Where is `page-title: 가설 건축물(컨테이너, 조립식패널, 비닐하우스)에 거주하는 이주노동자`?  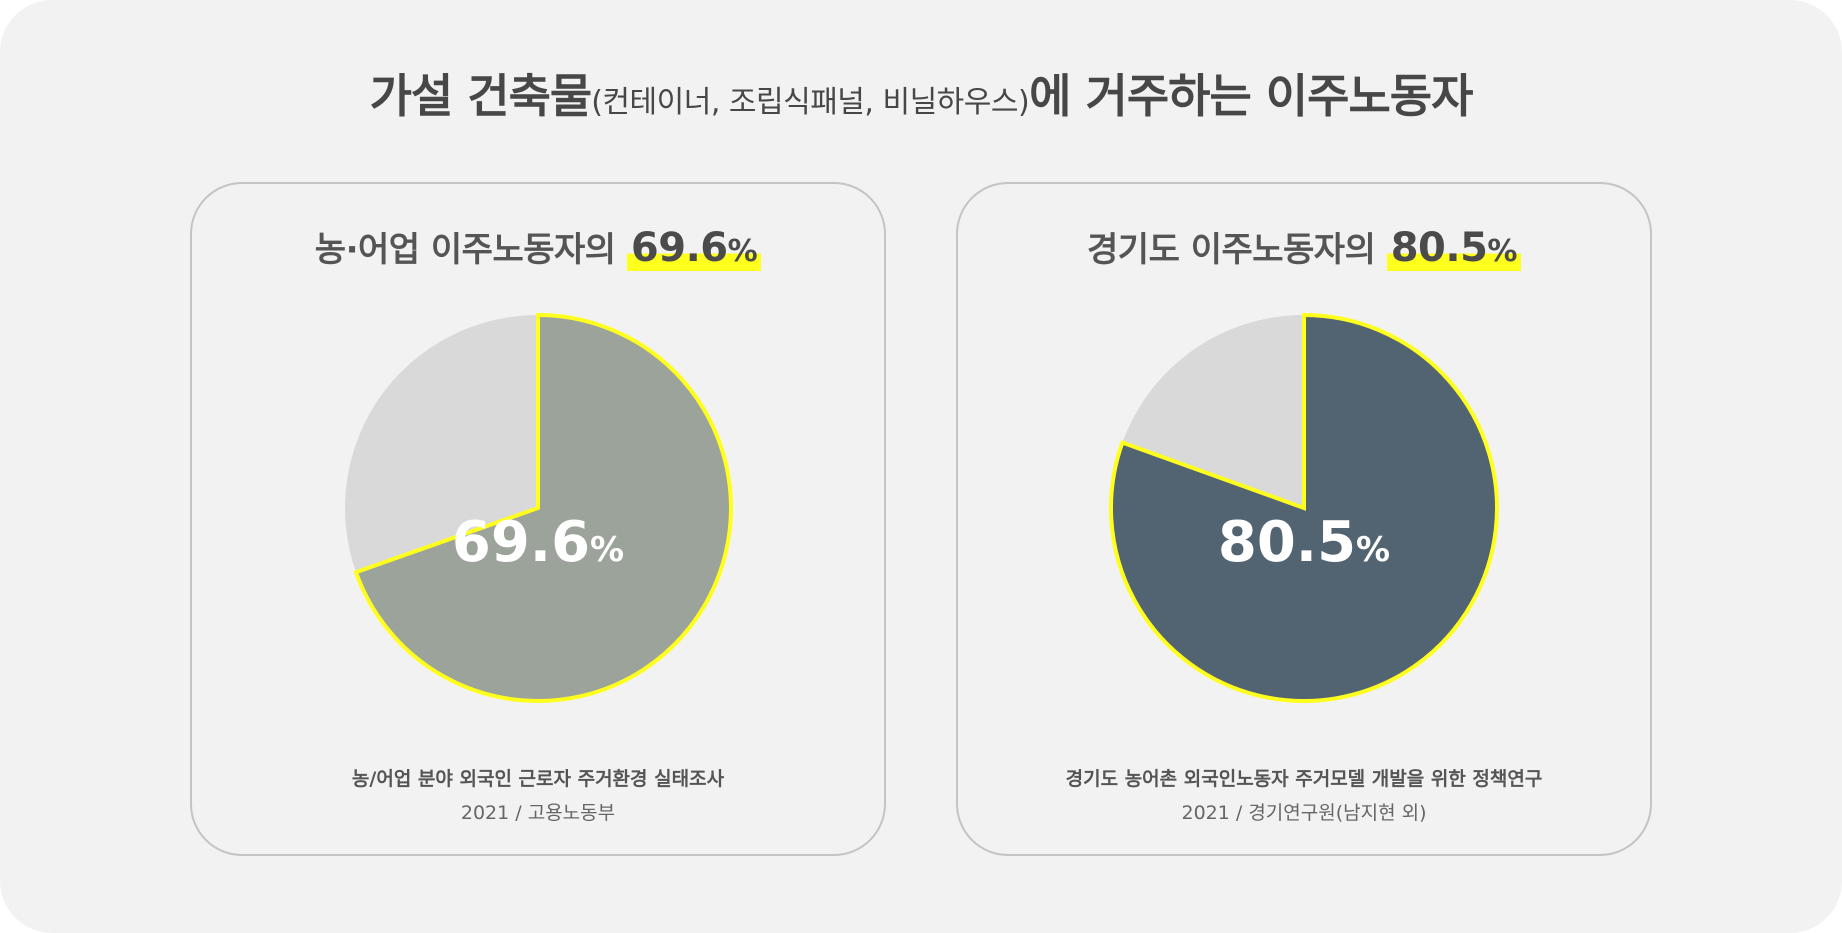
page-title: 가설 건축물(컨테이너, 조립식패널, 비닐하우스)에 거주하는 이주노동자 is located at coordinates (921, 93).